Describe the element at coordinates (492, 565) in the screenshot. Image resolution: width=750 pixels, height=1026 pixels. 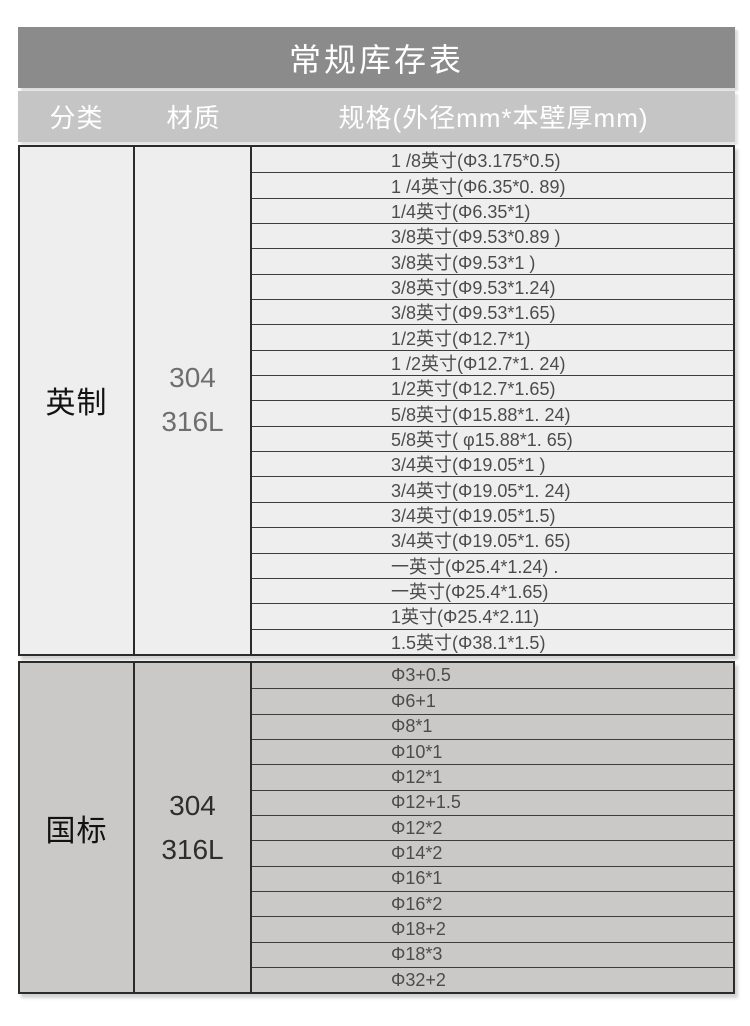
I see `spec-row: 一英寸(Φ25.4*1.24) .` at that location.